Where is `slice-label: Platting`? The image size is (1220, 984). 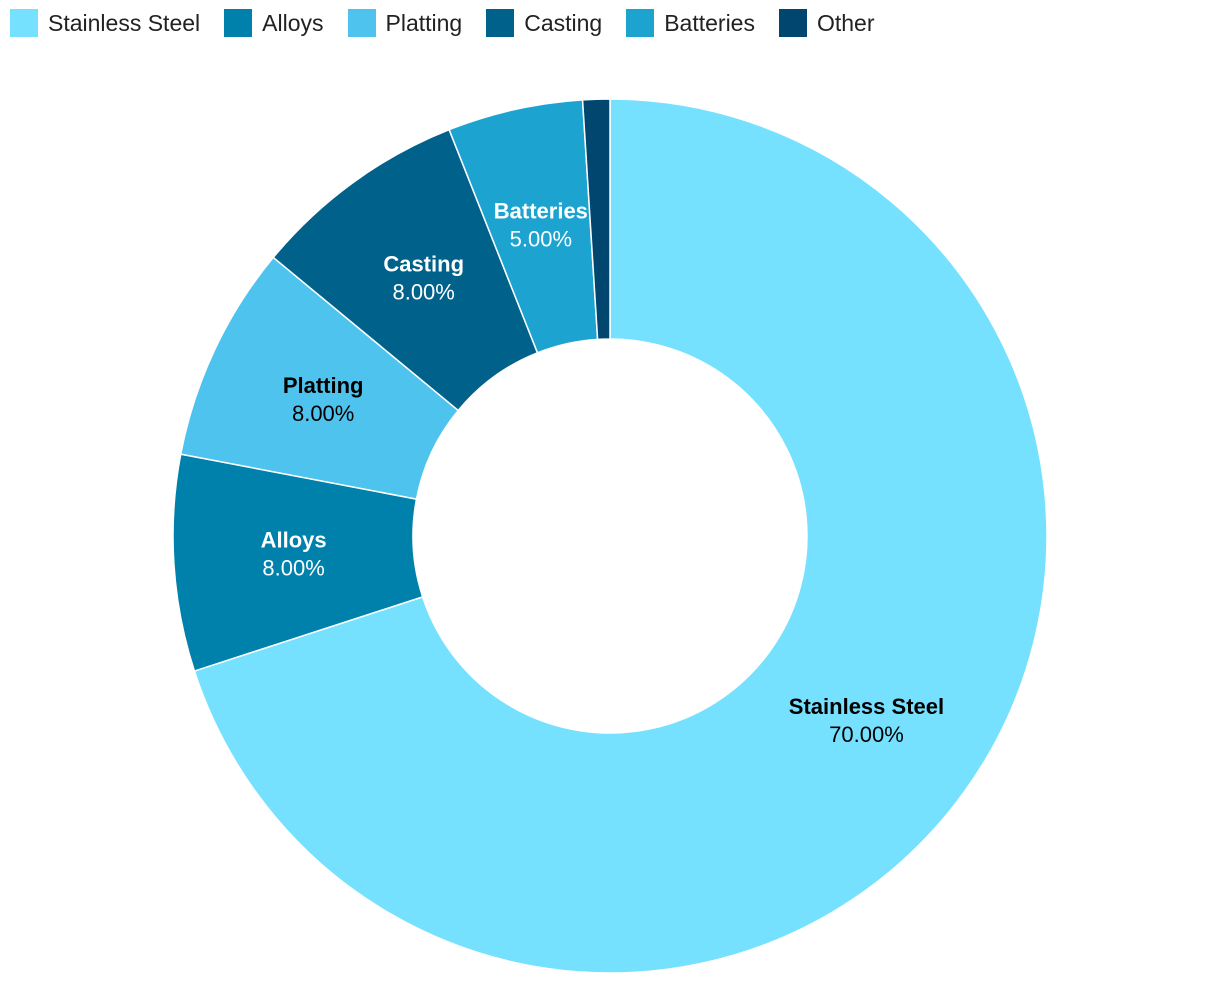
slice-label: Platting is located at coordinates (323, 385).